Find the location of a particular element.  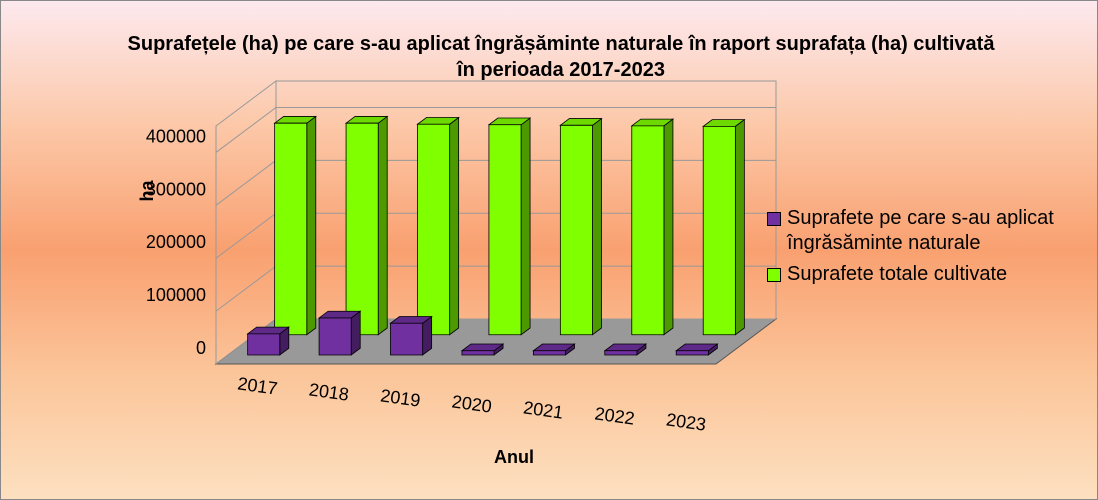

x-tick-label: 2019 is located at coordinates (400, 397).